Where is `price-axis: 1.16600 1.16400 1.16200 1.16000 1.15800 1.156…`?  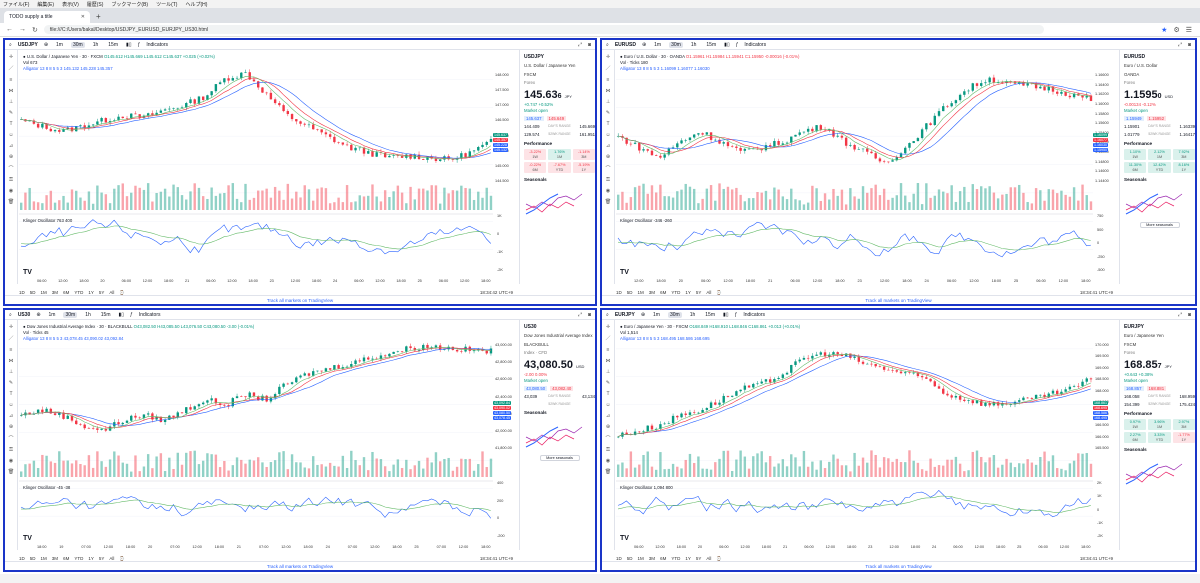 price-axis: 1.16600 1.16400 1.16200 1.16000 1.15800 1.156… is located at coordinates (1106, 164).